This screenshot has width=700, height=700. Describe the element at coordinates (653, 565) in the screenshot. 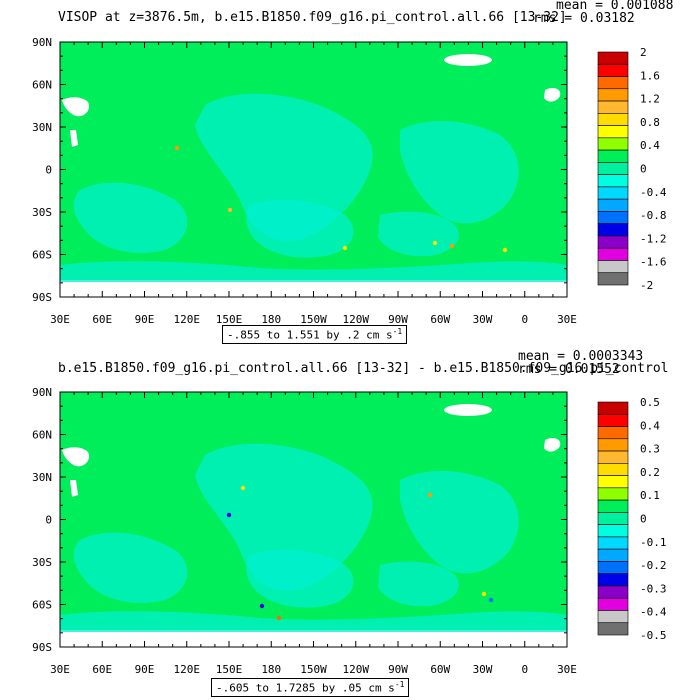

I see `colorbar-label: -0.2` at that location.